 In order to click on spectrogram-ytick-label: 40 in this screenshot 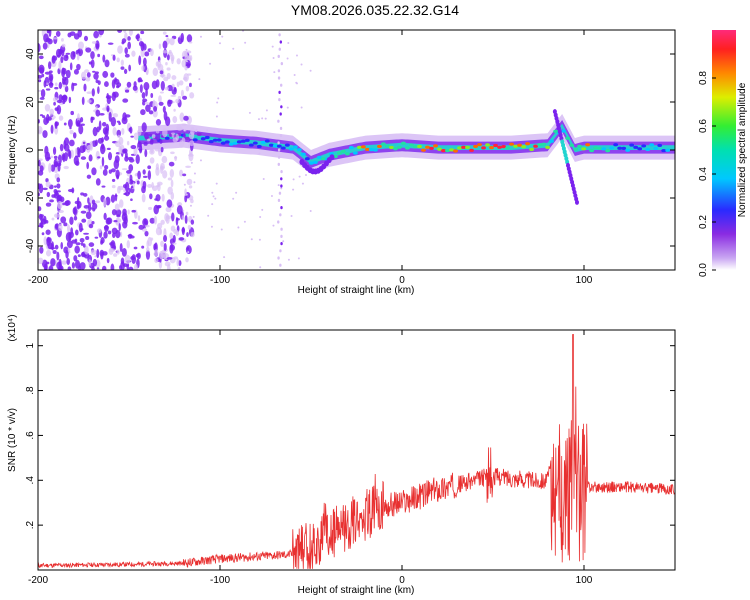, I will do `click(30, 54)`.